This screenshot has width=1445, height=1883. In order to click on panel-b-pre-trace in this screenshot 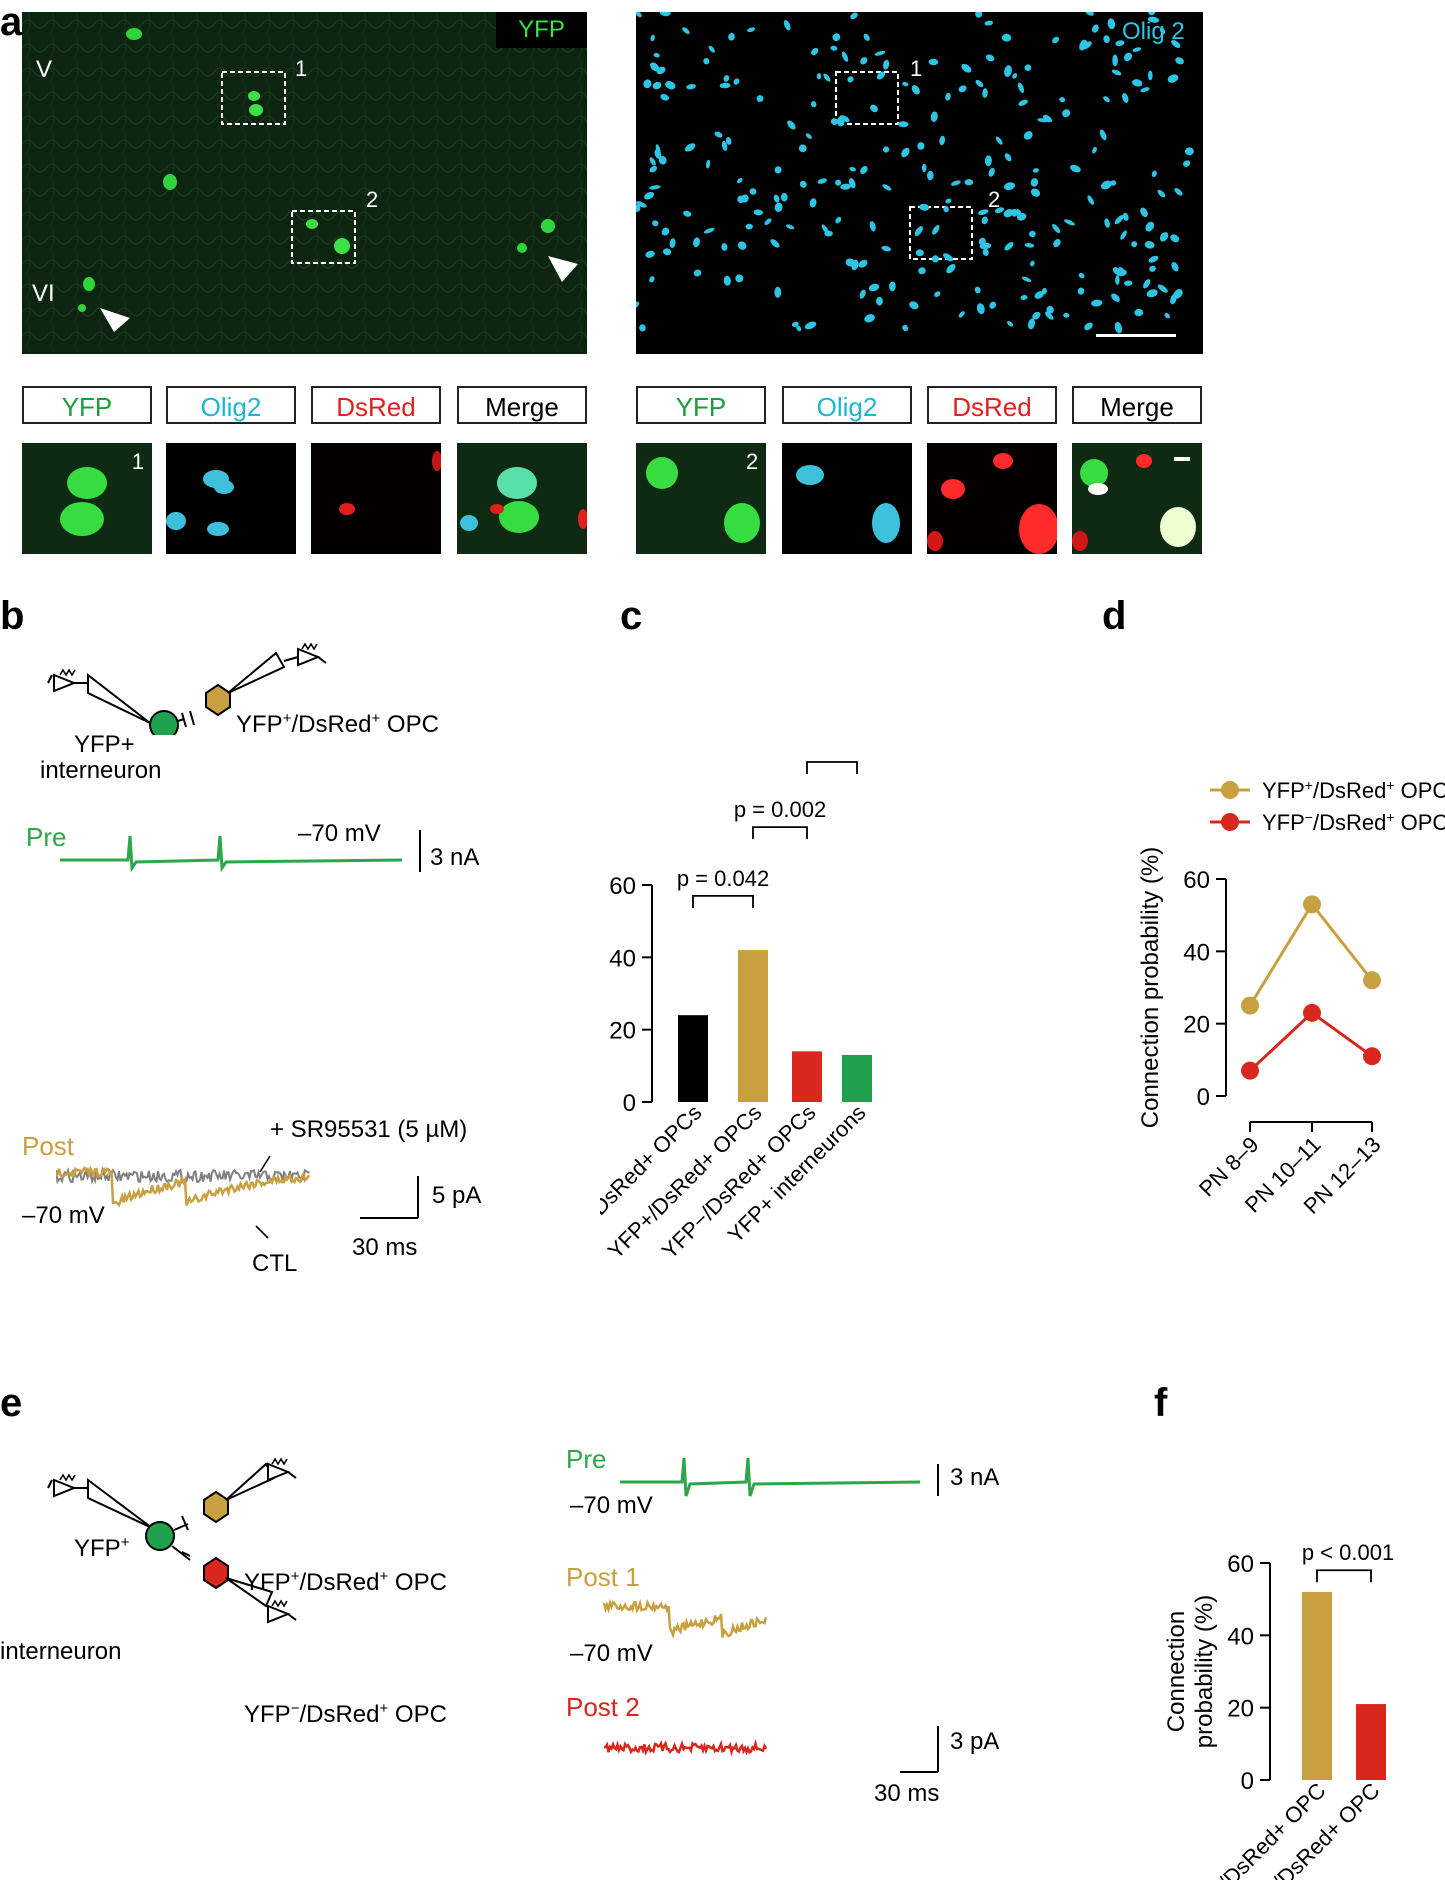, I will do `click(240, 851)`.